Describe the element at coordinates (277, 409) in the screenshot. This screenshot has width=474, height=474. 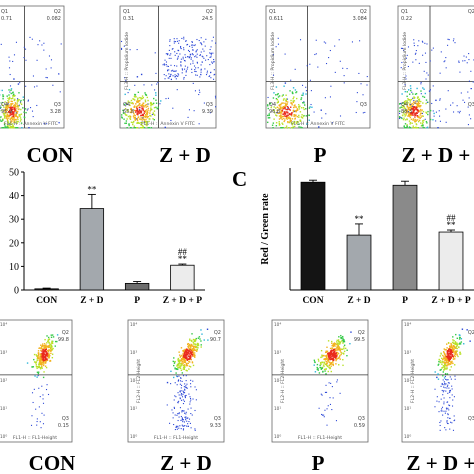
I see `y-tick-label: 101` at that location.